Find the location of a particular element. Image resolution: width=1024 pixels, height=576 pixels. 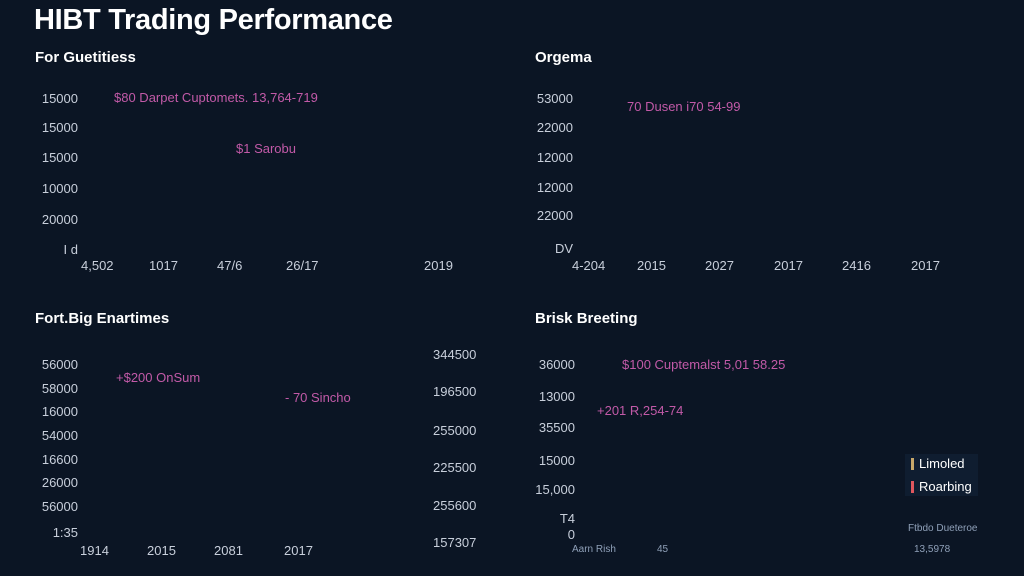

annotation: $1 Sarobu is located at coordinates (266, 148).